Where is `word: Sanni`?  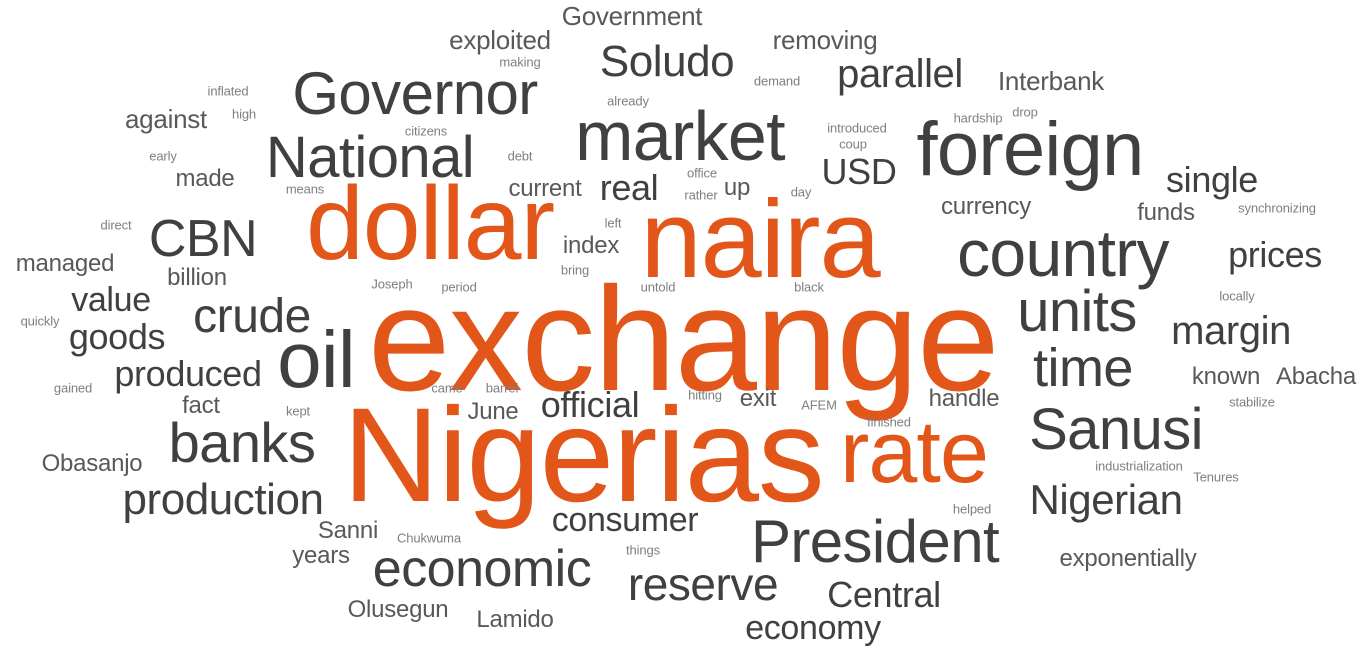
word: Sanni is located at coordinates (348, 530).